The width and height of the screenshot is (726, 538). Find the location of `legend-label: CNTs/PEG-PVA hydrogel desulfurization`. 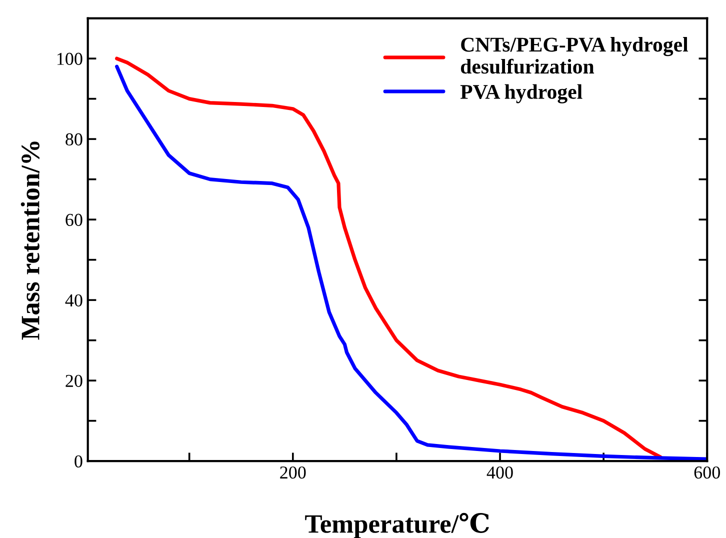

legend-label: CNTs/PEG-PVA hydrogel desulfurization is located at coordinates (574, 55).